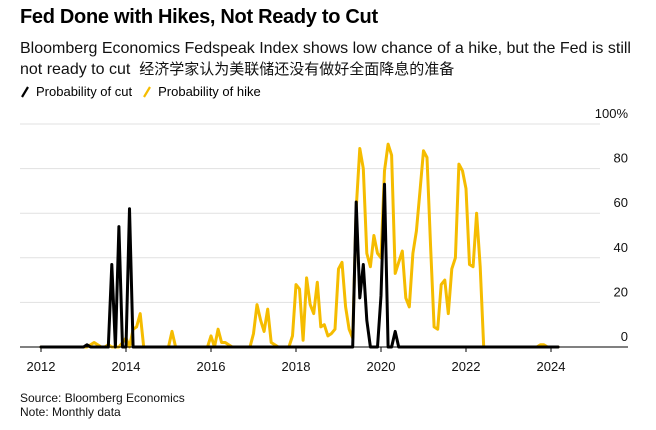 The image size is (656, 430). Describe the element at coordinates (621, 291) in the screenshot. I see `y-tick-label: 20` at that location.